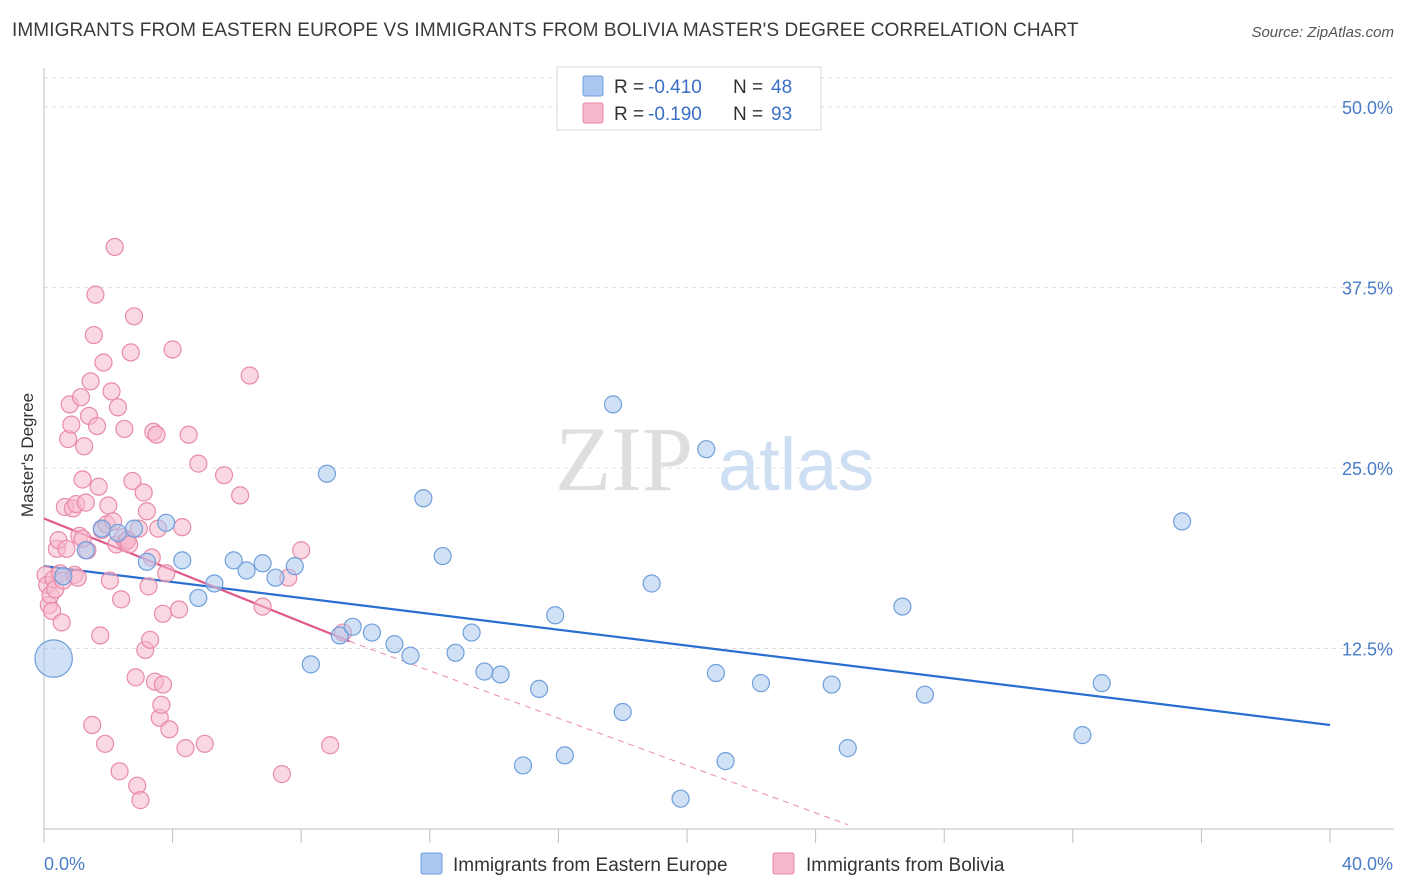  What do you see at coordinates (1367, 108) in the screenshot?
I see `y-tick-label-3: 50.0%` at bounding box center [1367, 108].